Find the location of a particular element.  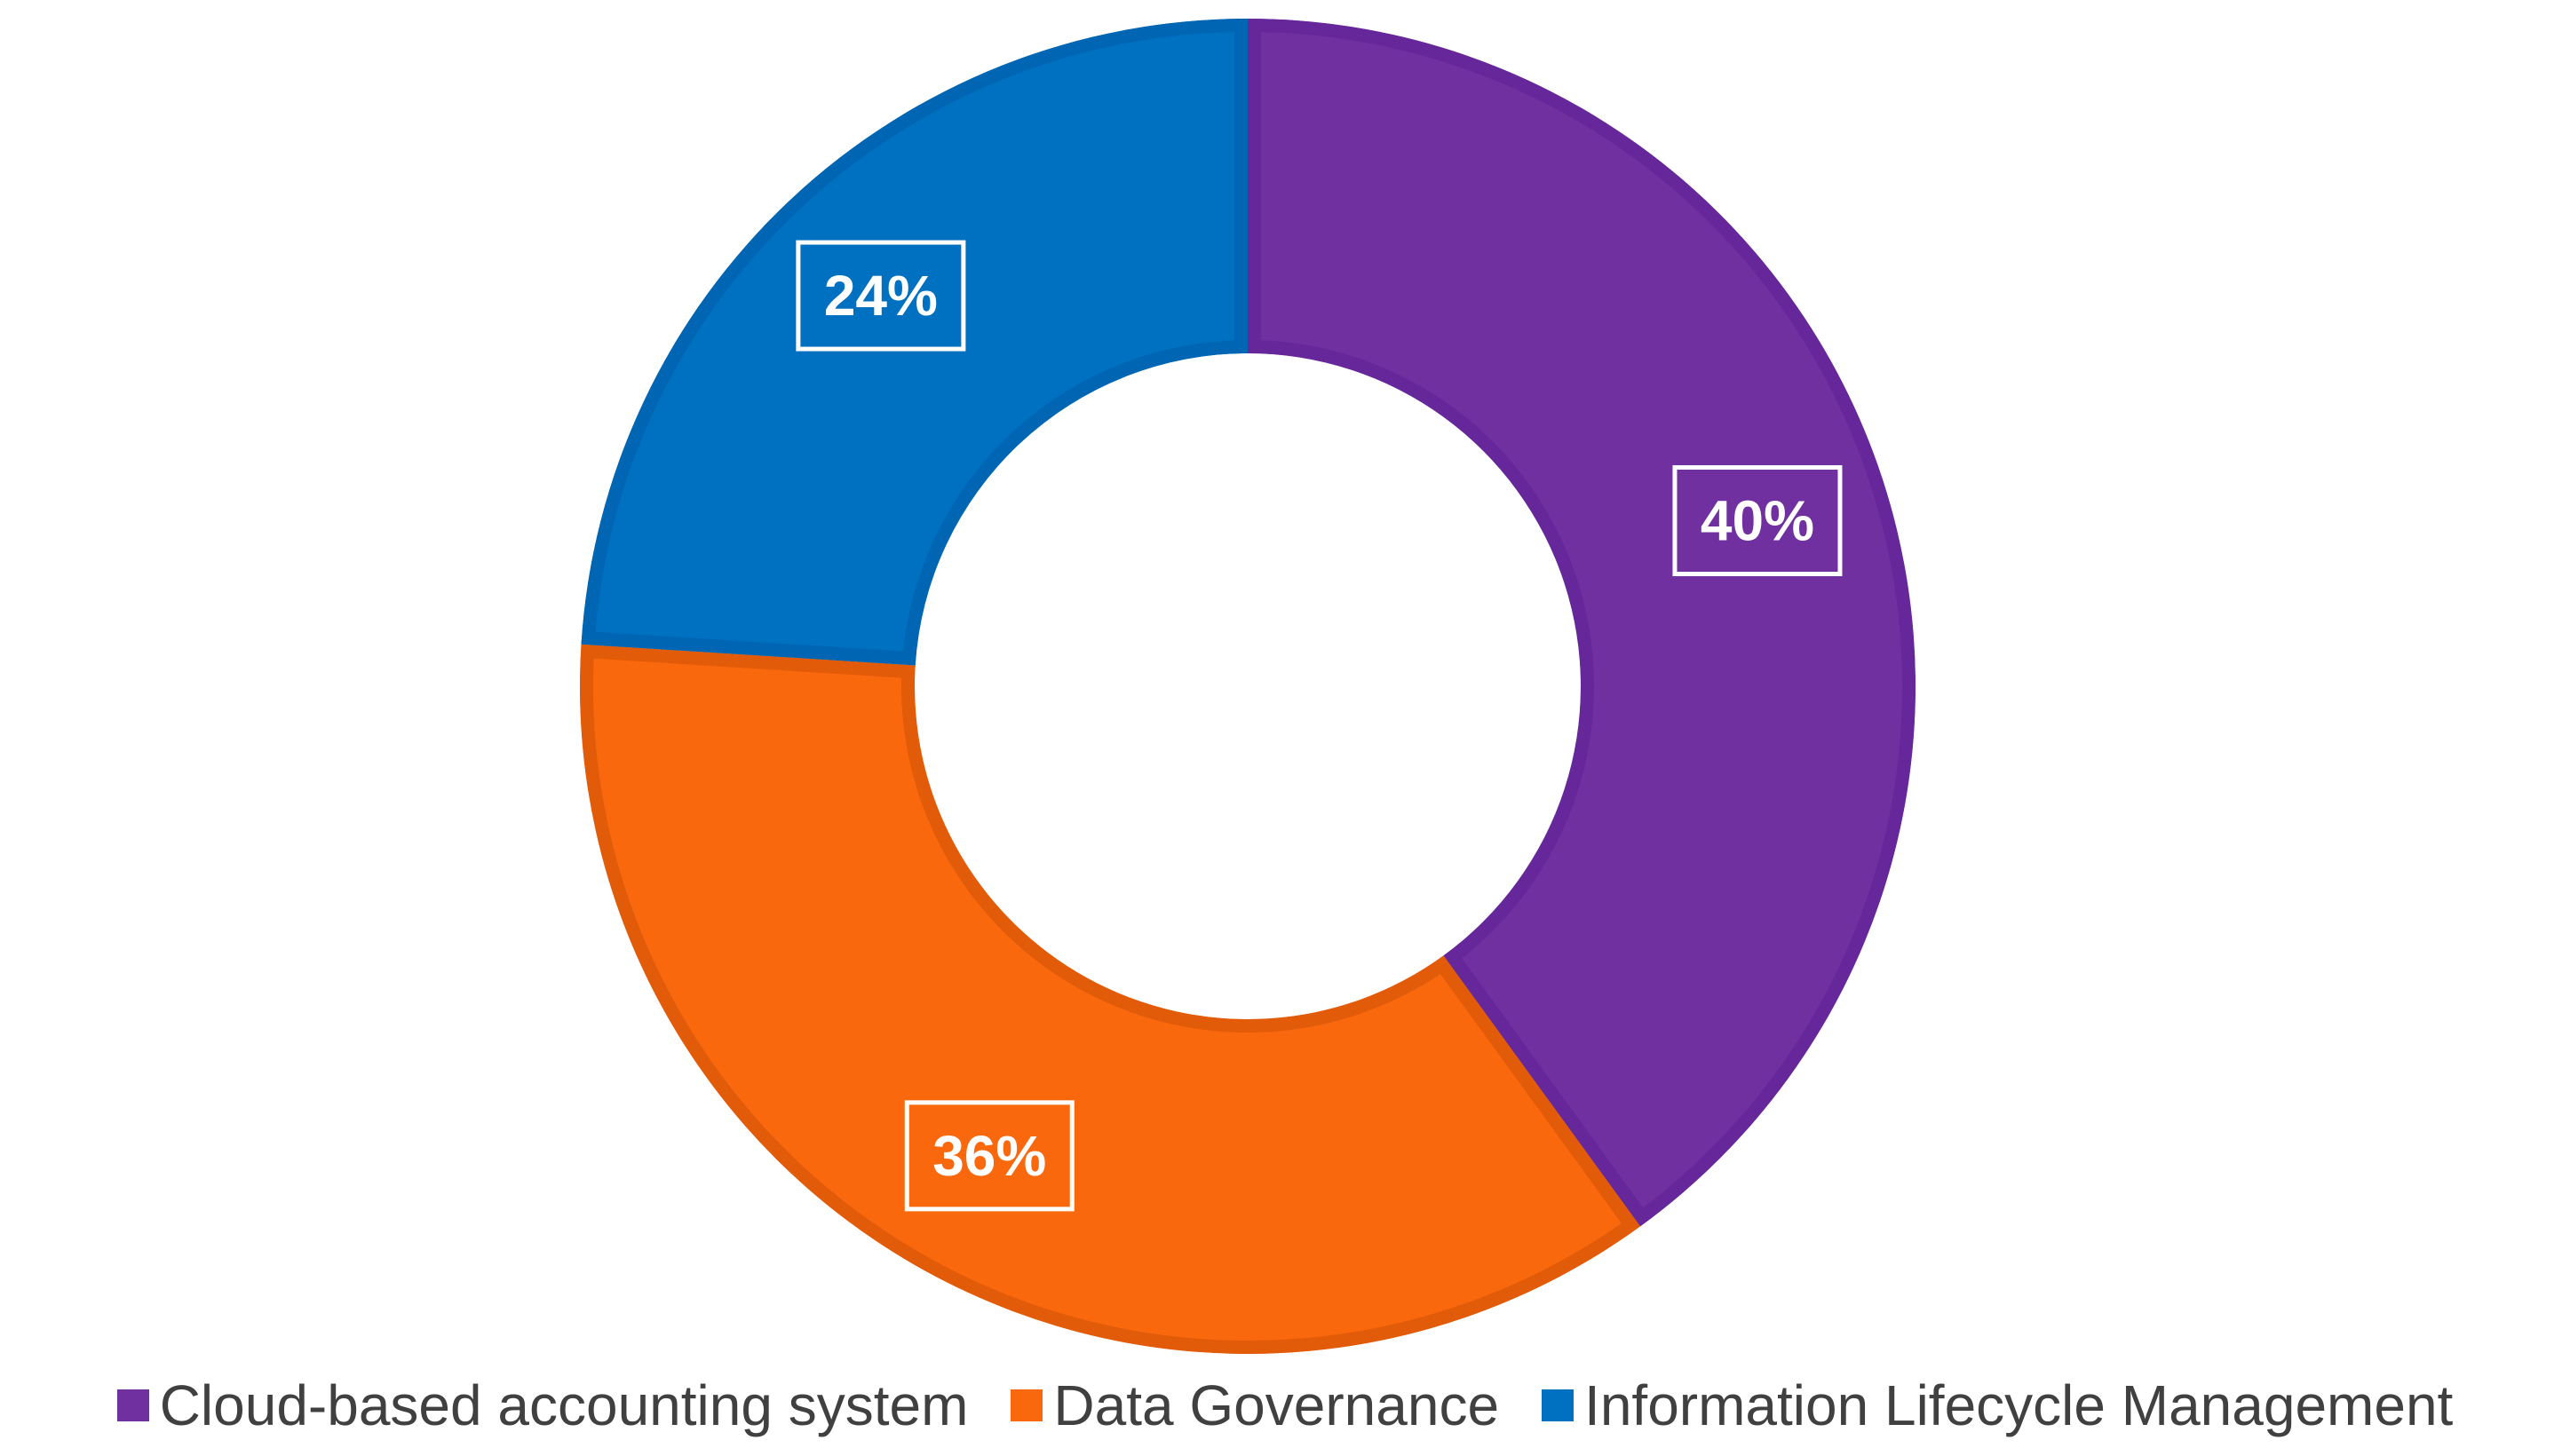

data-label-1: 36% is located at coordinates (989, 1156).